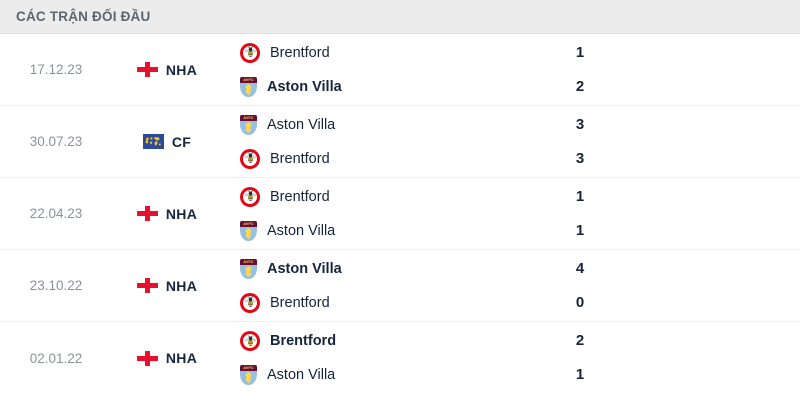 This screenshot has height=400, width=800. I want to click on competition-label: CF, so click(181, 141).